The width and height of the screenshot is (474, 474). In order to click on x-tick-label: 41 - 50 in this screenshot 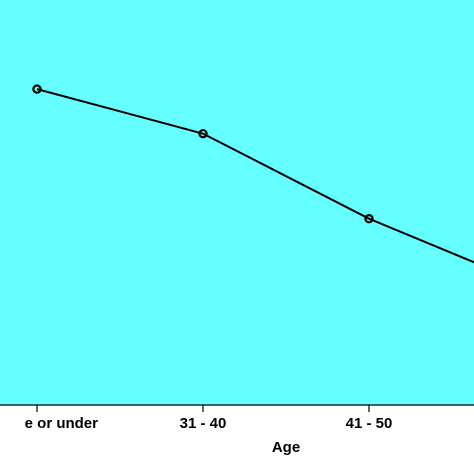, I will do `click(369, 423)`.